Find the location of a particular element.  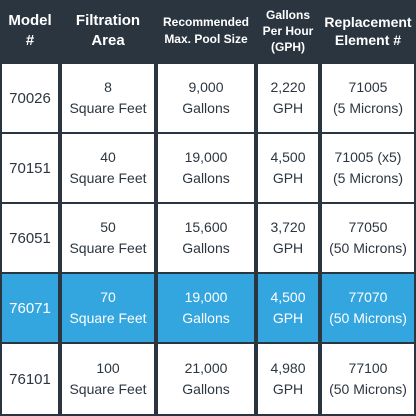

model-value: 70151 is located at coordinates (30, 168).